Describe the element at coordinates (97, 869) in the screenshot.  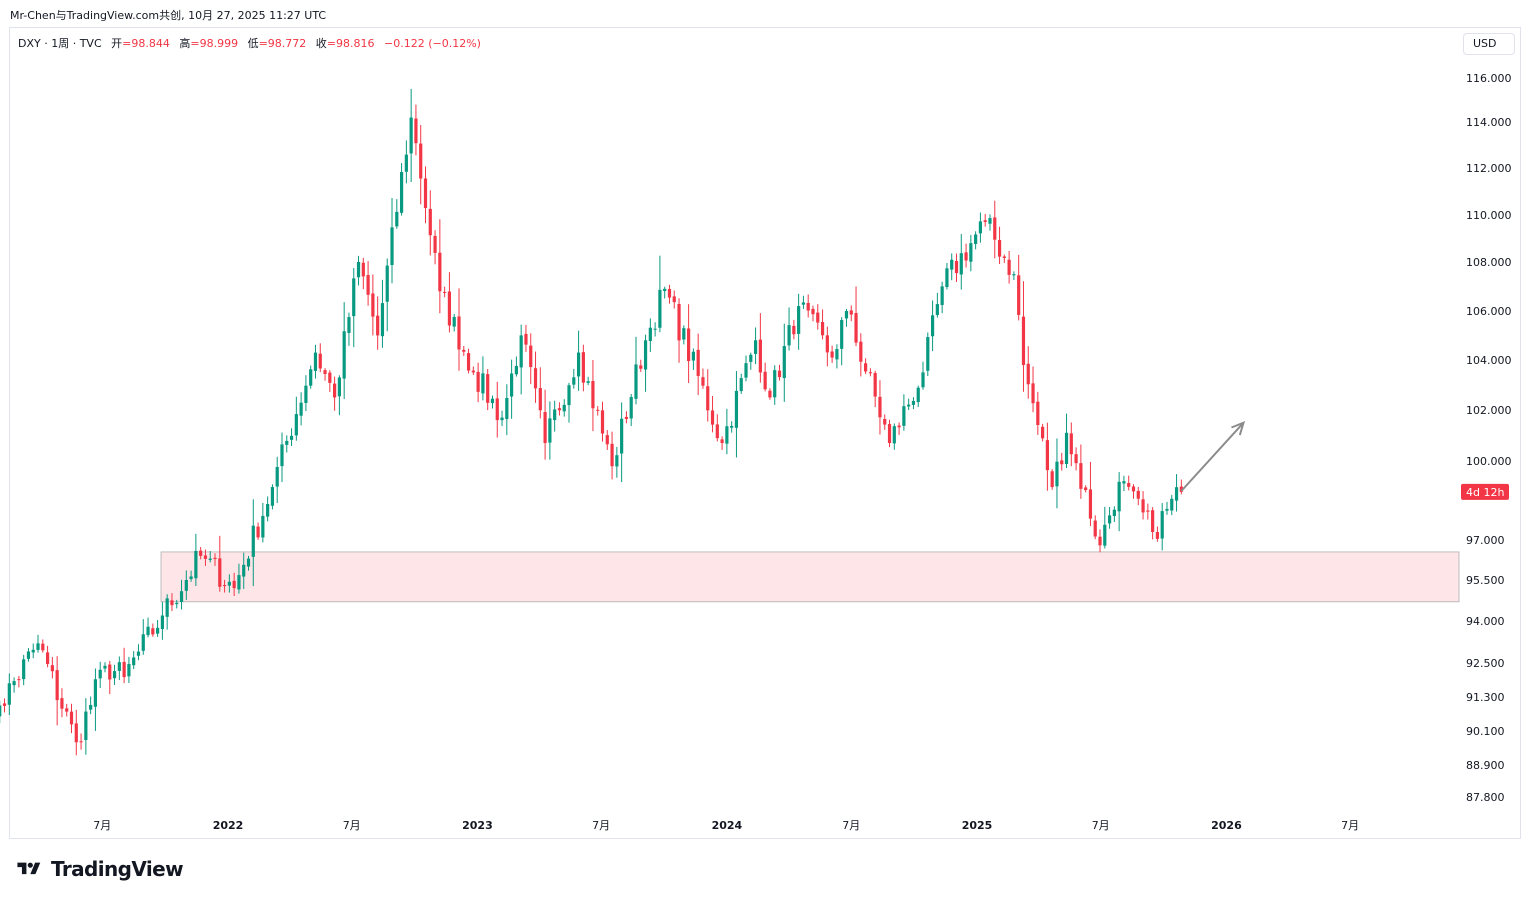
I see `tradingview-logo: TradingView` at that location.